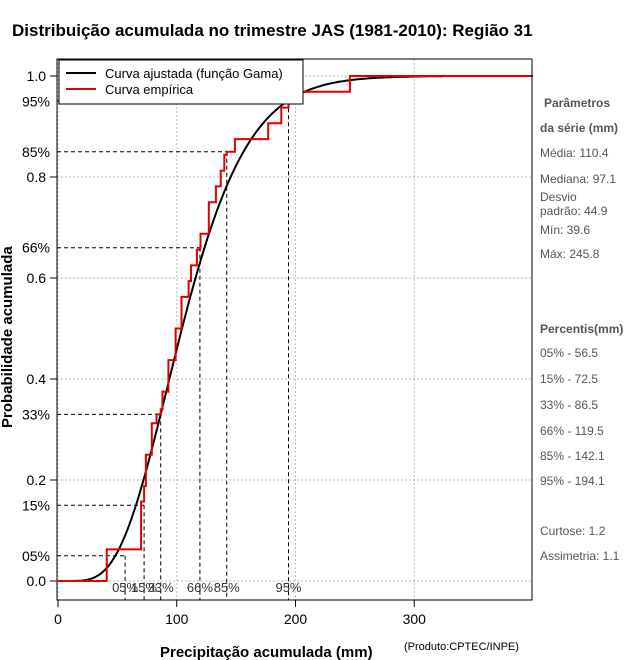  I want to click on side-param-mean: Média: 110.4, so click(574, 153).